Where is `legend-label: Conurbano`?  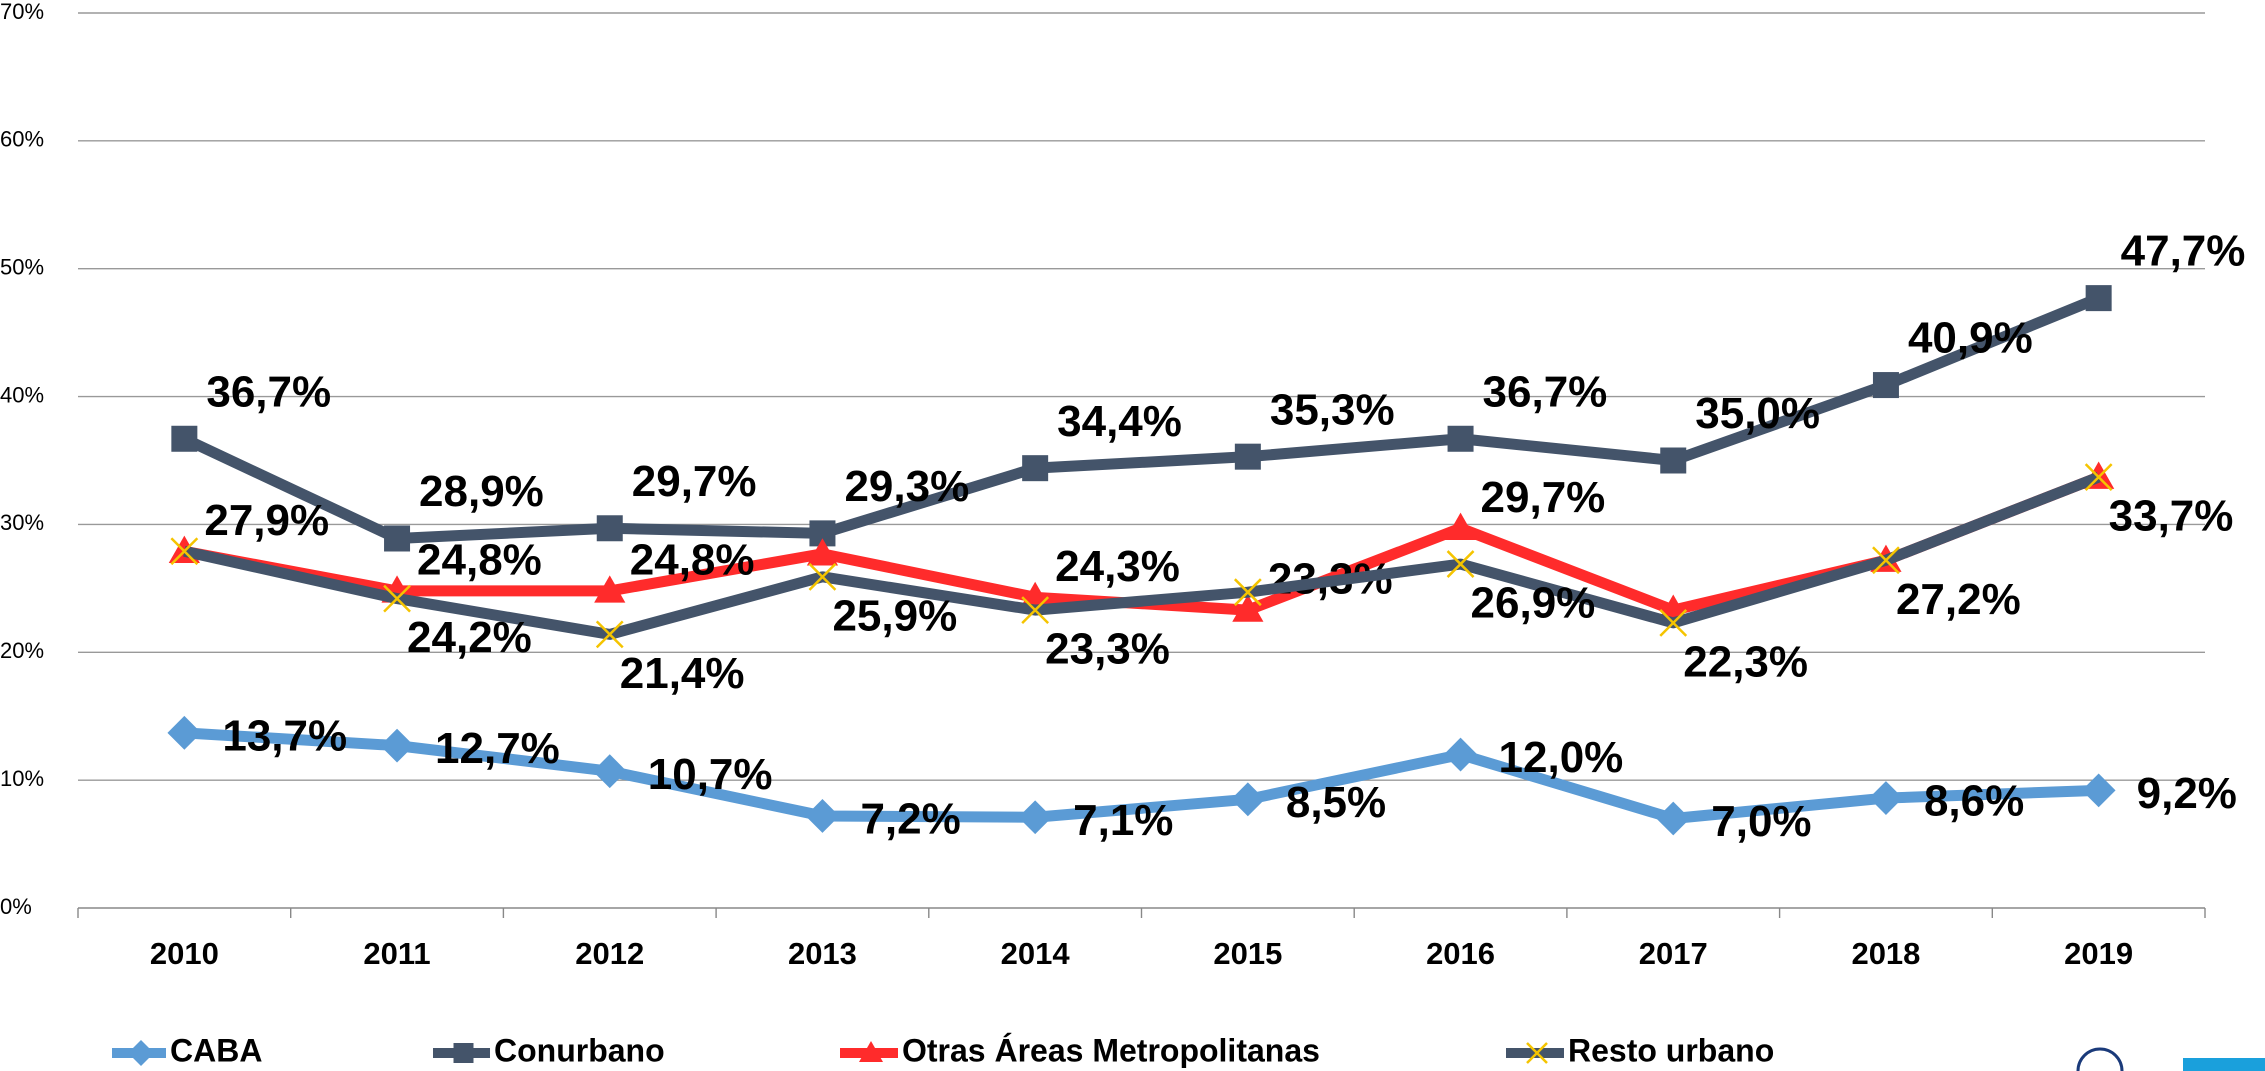
legend-label: Conurbano is located at coordinates (579, 1050).